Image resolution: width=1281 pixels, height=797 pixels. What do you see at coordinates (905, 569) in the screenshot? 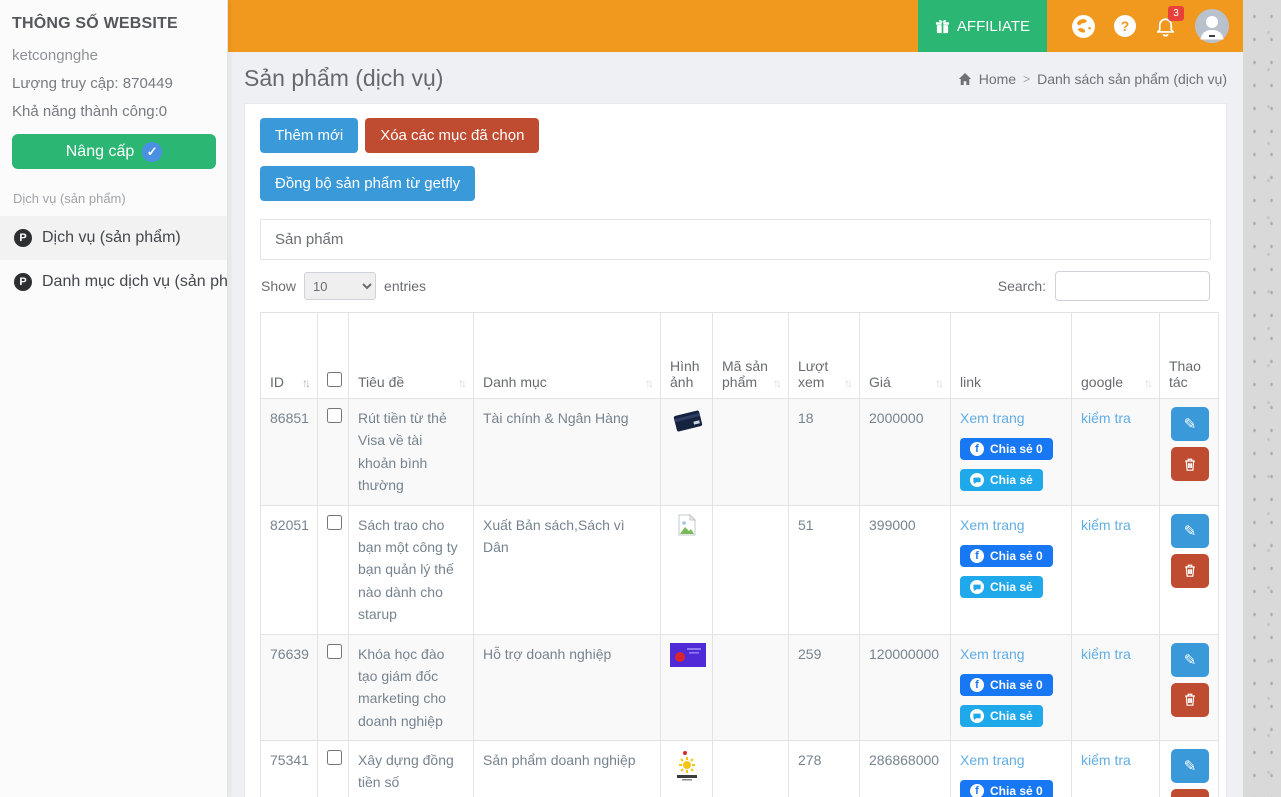
I see `cell-price: 399000` at bounding box center [905, 569].